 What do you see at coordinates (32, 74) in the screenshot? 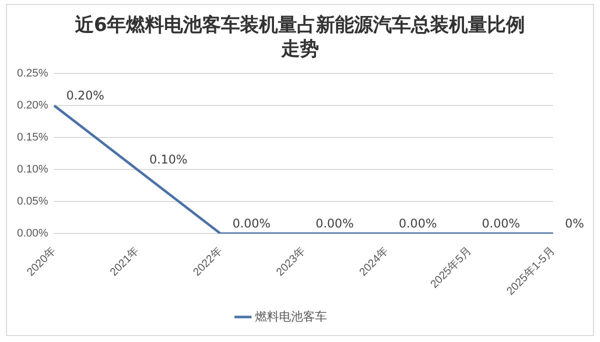
I see `y-tick-label: 0.25%` at bounding box center [32, 74].